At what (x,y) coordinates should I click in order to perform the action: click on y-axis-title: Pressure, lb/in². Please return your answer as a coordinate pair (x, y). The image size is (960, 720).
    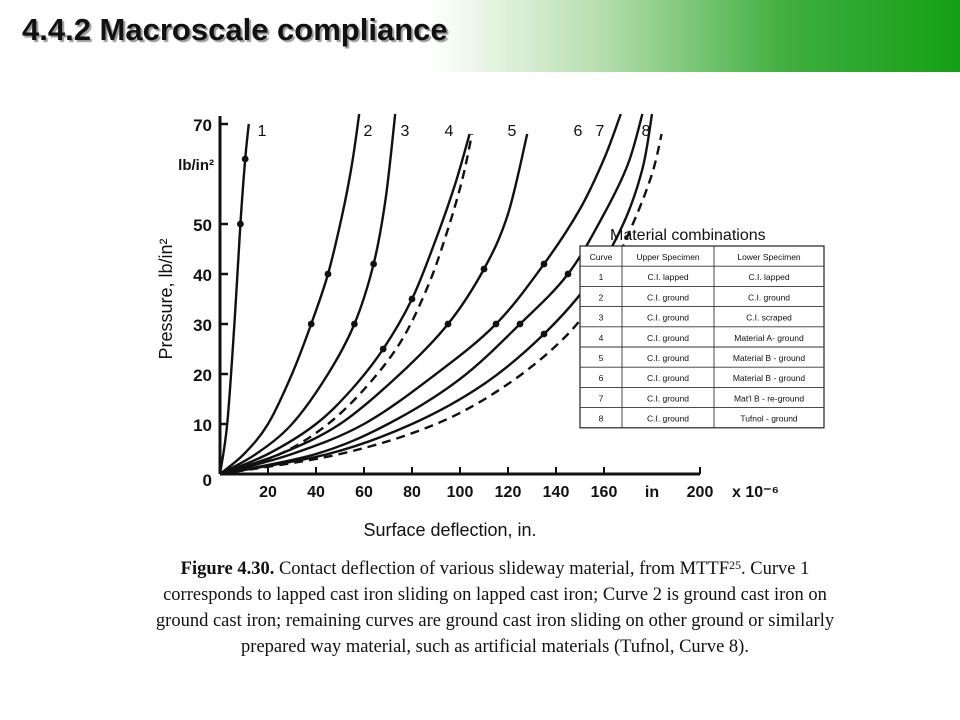
    Looking at the image, I should click on (166, 298).